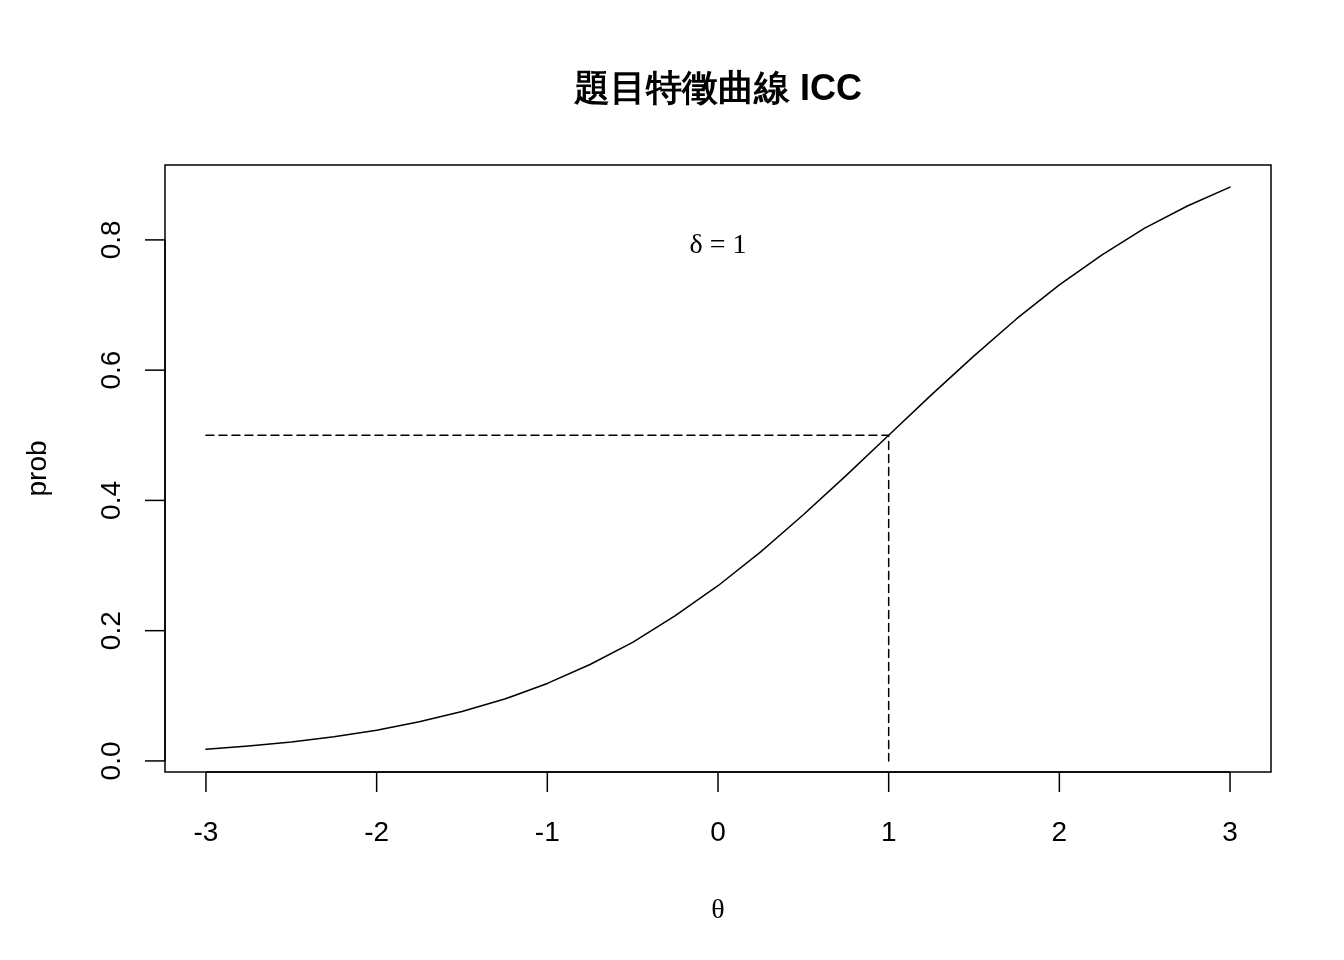 This screenshot has height=960, width=1344. I want to click on x-tick-label: -2, so click(377, 831).